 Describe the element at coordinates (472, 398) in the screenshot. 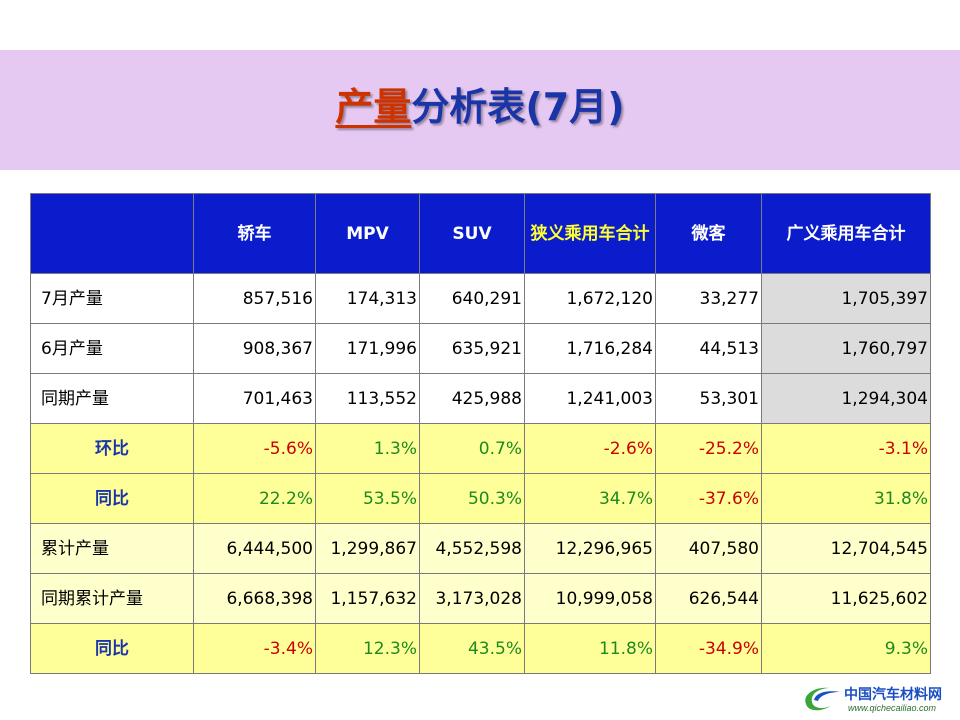

I see `table-cell: 425,988` at that location.